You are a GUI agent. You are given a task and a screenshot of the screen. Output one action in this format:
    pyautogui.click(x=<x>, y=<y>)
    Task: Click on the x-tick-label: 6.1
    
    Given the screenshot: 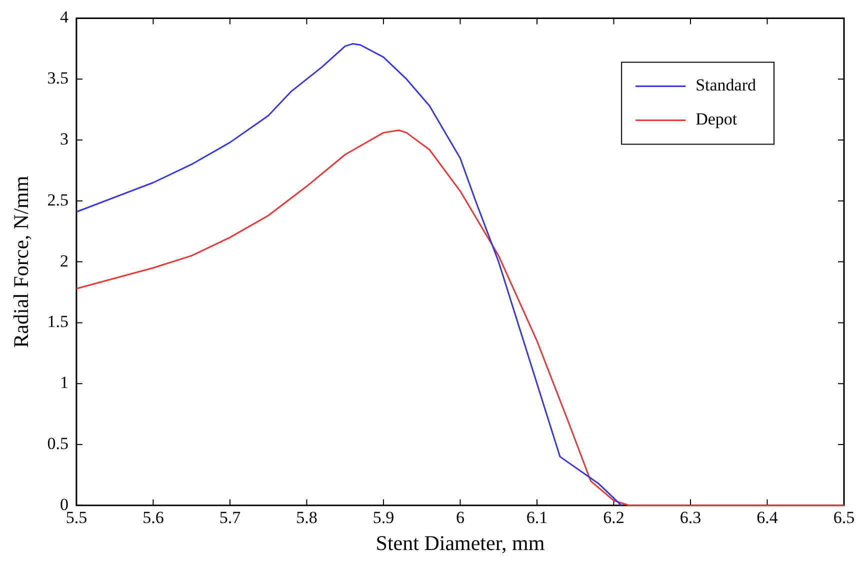 What is the action you would take?
    pyautogui.click(x=537, y=518)
    